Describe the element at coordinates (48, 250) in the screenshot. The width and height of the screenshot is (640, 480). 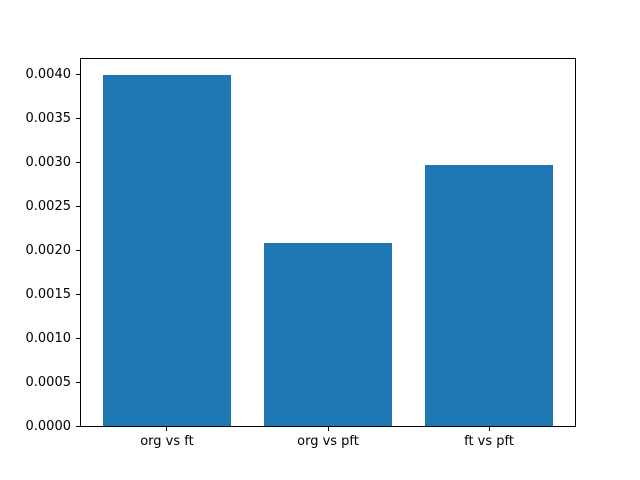
I see `y-tick-label: 0.0020` at that location.